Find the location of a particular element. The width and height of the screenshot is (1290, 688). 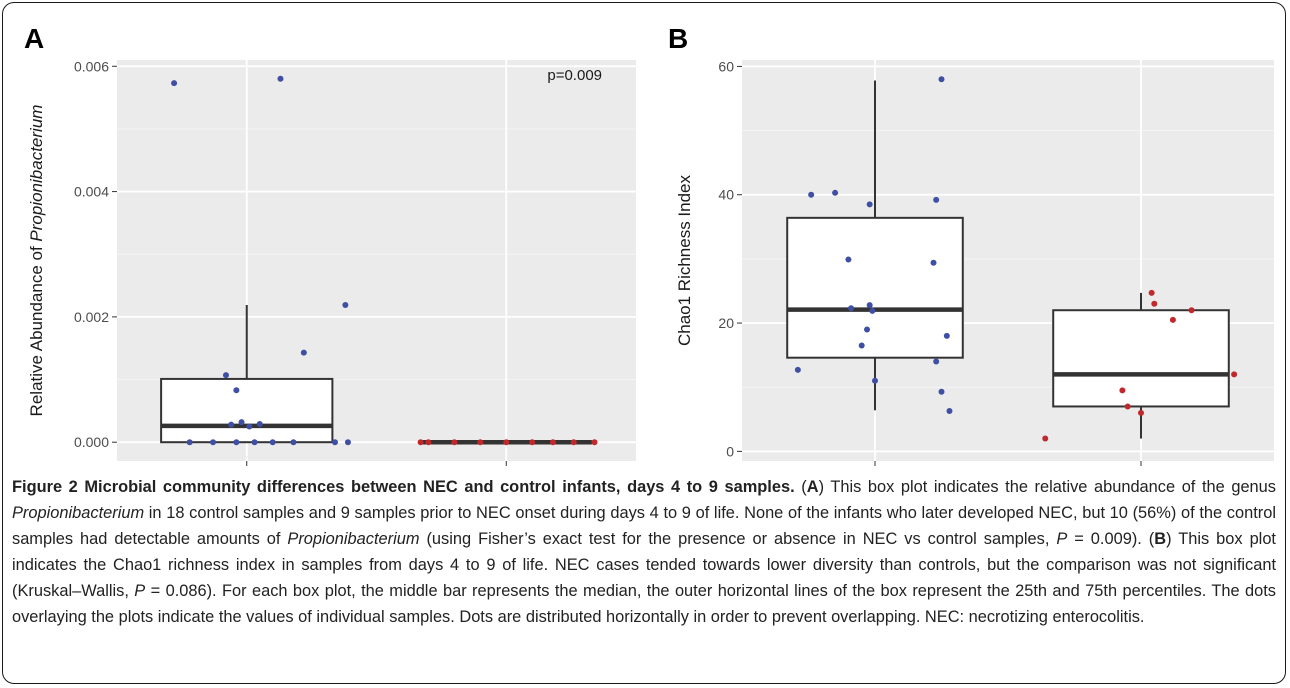

panel-b-y-axis-title: Chao1 Richness Index is located at coordinates (684, 260).